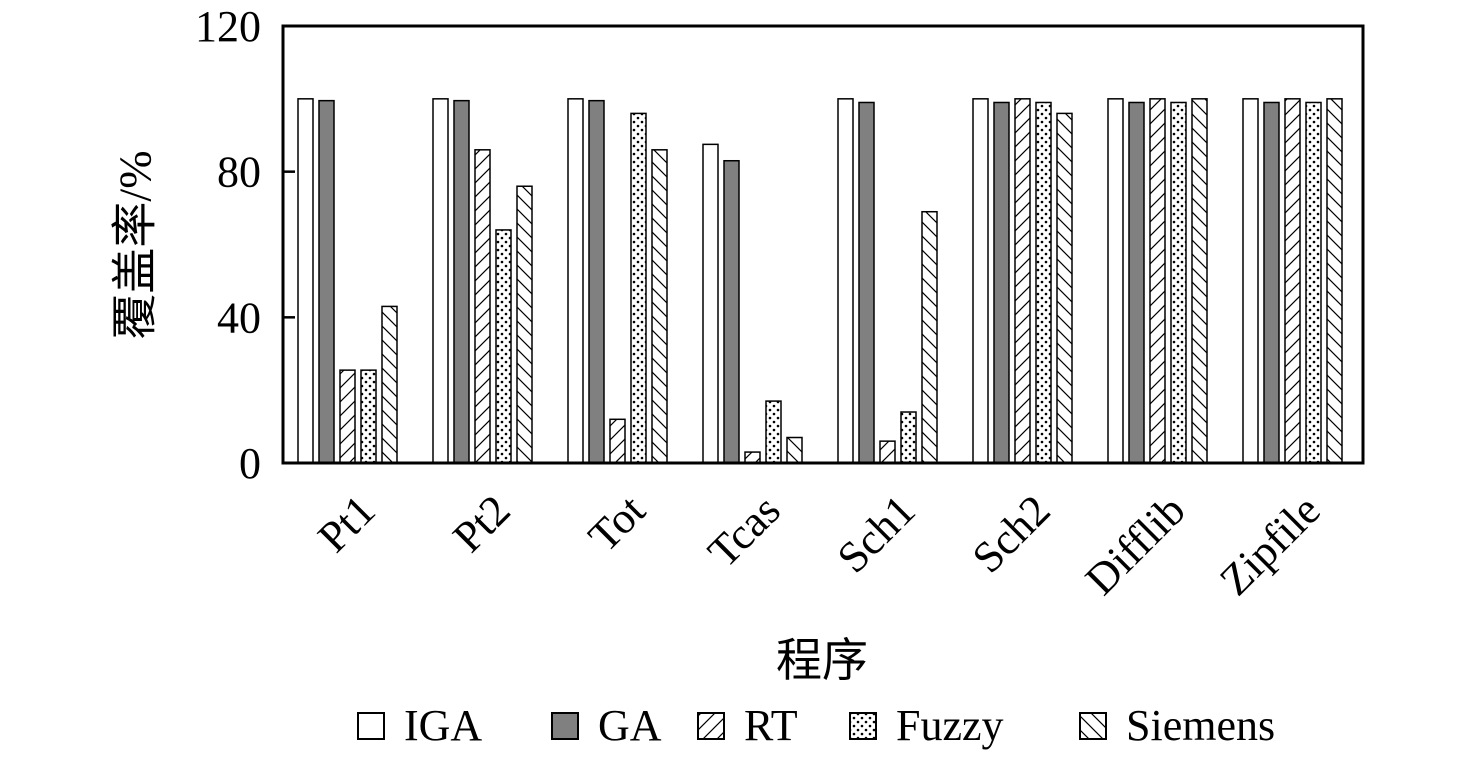 Image resolution: width=1476 pixels, height=779 pixels. What do you see at coordinates (1157, 281) in the screenshot?
I see `bar-rt-difflib` at bounding box center [1157, 281].